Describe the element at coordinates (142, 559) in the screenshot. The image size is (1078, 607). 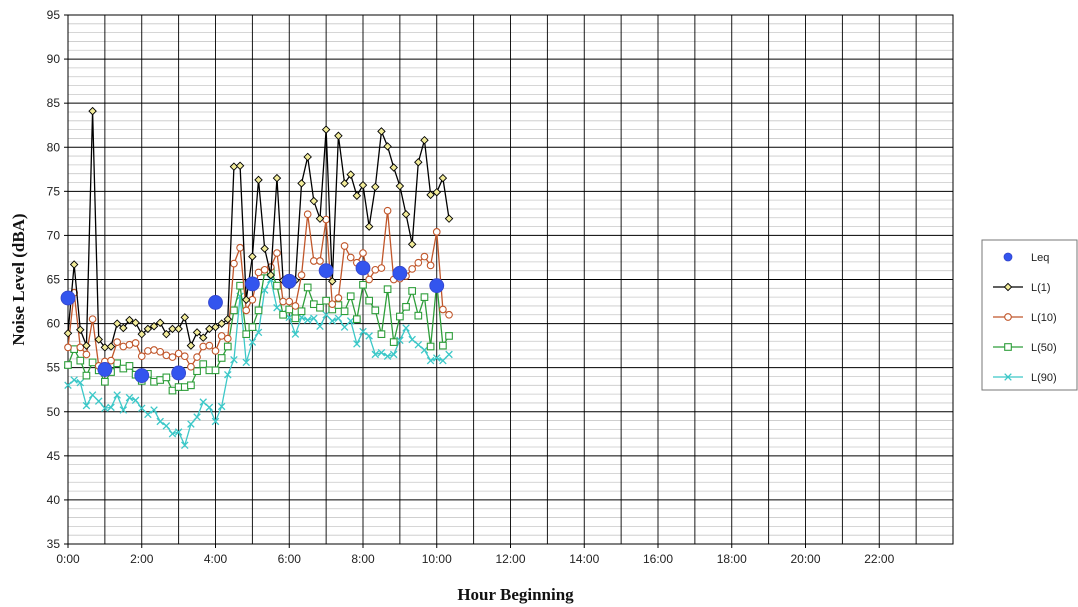
I see `x-tick-label: 2:00` at that location.